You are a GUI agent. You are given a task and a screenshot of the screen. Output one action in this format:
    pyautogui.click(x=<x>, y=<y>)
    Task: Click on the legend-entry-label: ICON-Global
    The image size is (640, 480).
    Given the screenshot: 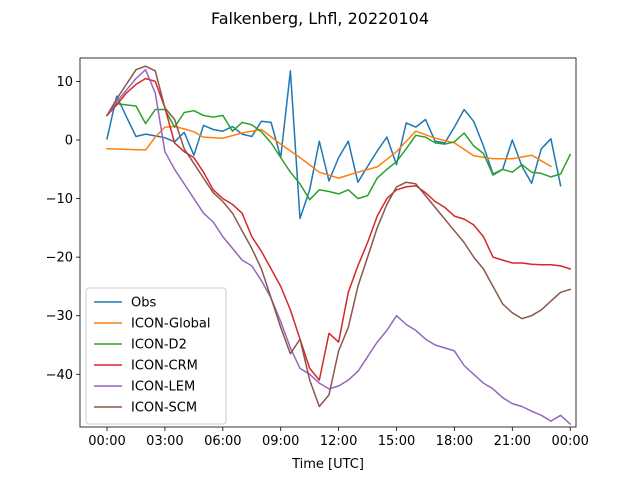 What is the action you would take?
    pyautogui.click(x=171, y=324)
    